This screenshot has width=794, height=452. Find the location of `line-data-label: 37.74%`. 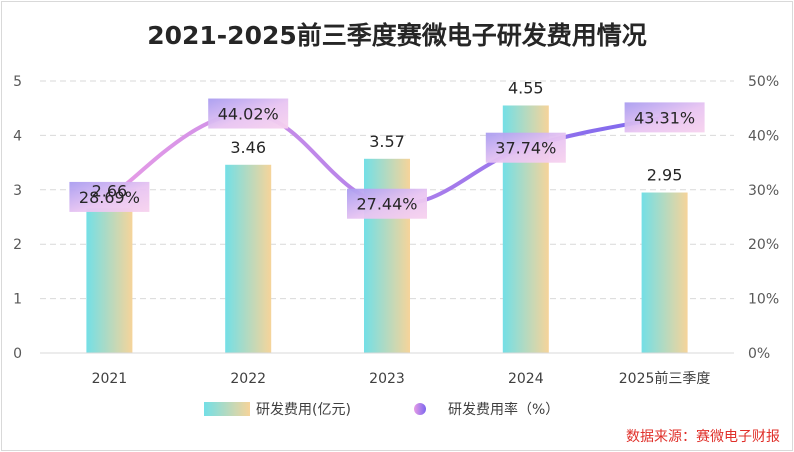

line-data-label: 37.74% is located at coordinates (525, 148).